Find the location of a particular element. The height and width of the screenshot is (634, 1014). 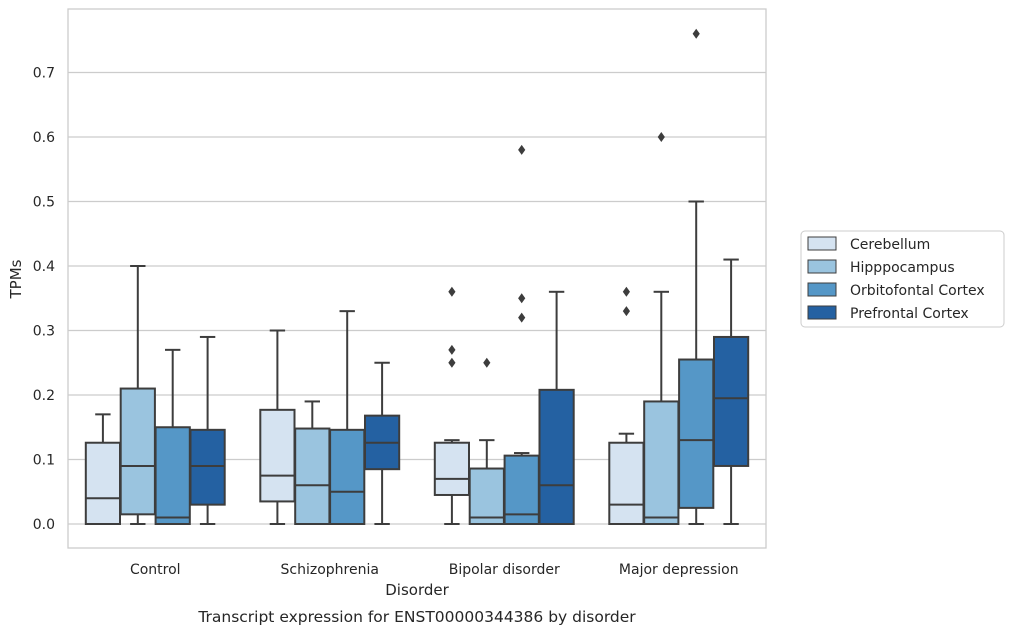

y-tick-label: 0.7 is located at coordinates (44, 74).